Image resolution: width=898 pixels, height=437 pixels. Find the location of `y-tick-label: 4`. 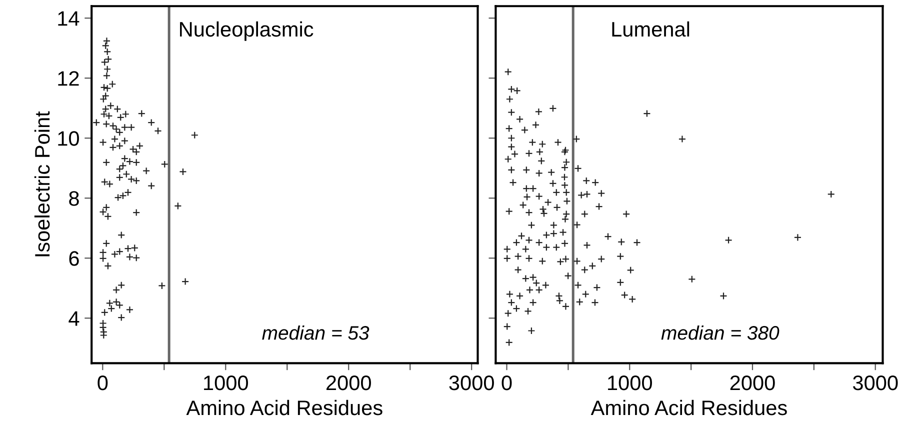

y-tick-label: 4 is located at coordinates (74, 318).